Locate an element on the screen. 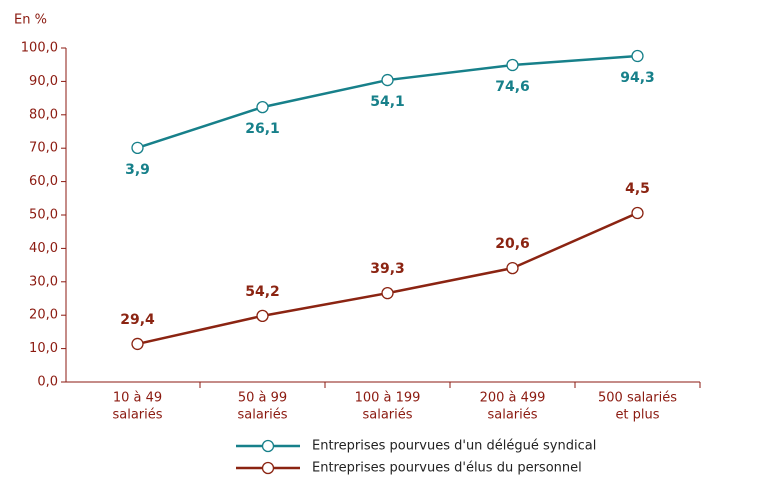 Image resolution: width=761 pixels, height=479 pixels. y-tick-label: 20,0 is located at coordinates (43, 315).